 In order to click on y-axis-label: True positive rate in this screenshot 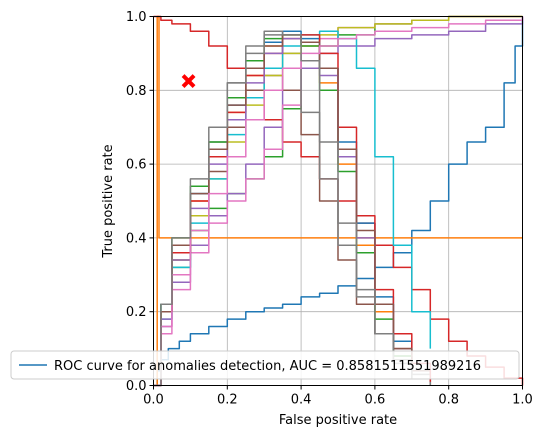, I will do `click(108, 201)`.